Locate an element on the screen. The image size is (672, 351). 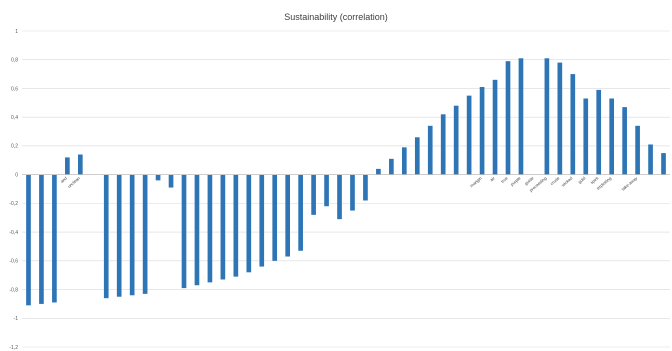
x-tick-label: marigin is located at coordinates (476, 181).